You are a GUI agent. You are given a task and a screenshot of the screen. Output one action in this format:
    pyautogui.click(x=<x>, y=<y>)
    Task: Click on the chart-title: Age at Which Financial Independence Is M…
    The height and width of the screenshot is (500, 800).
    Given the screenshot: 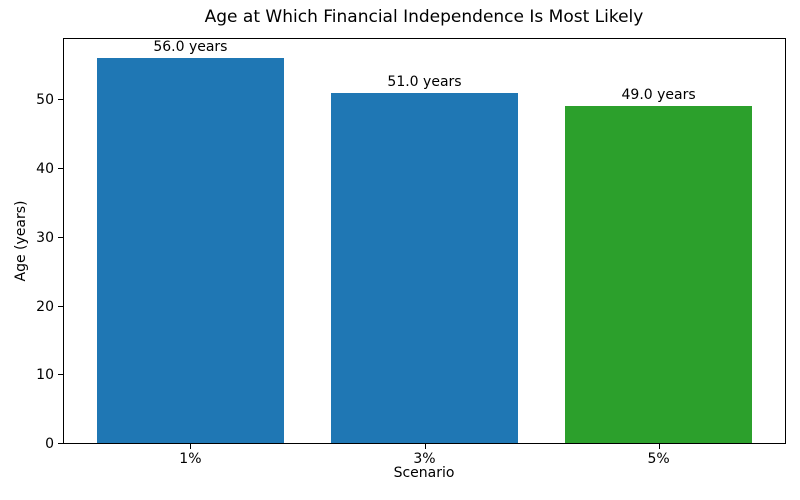 What is the action you would take?
    pyautogui.click(x=424, y=17)
    